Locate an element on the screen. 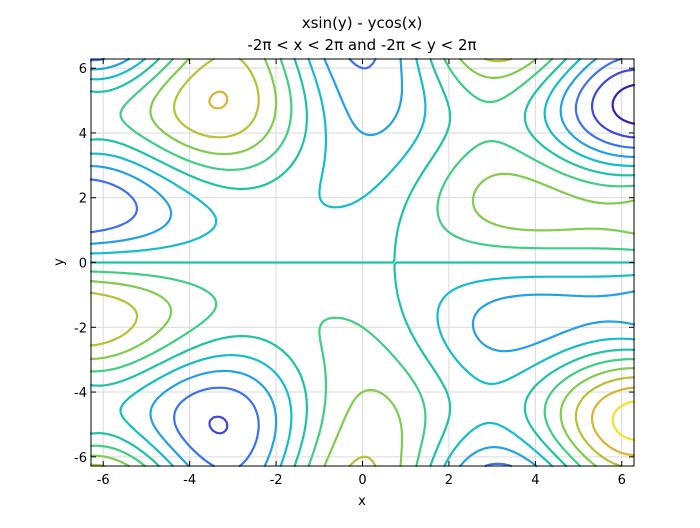  y-tick-label: -6 is located at coordinates (80, 458).